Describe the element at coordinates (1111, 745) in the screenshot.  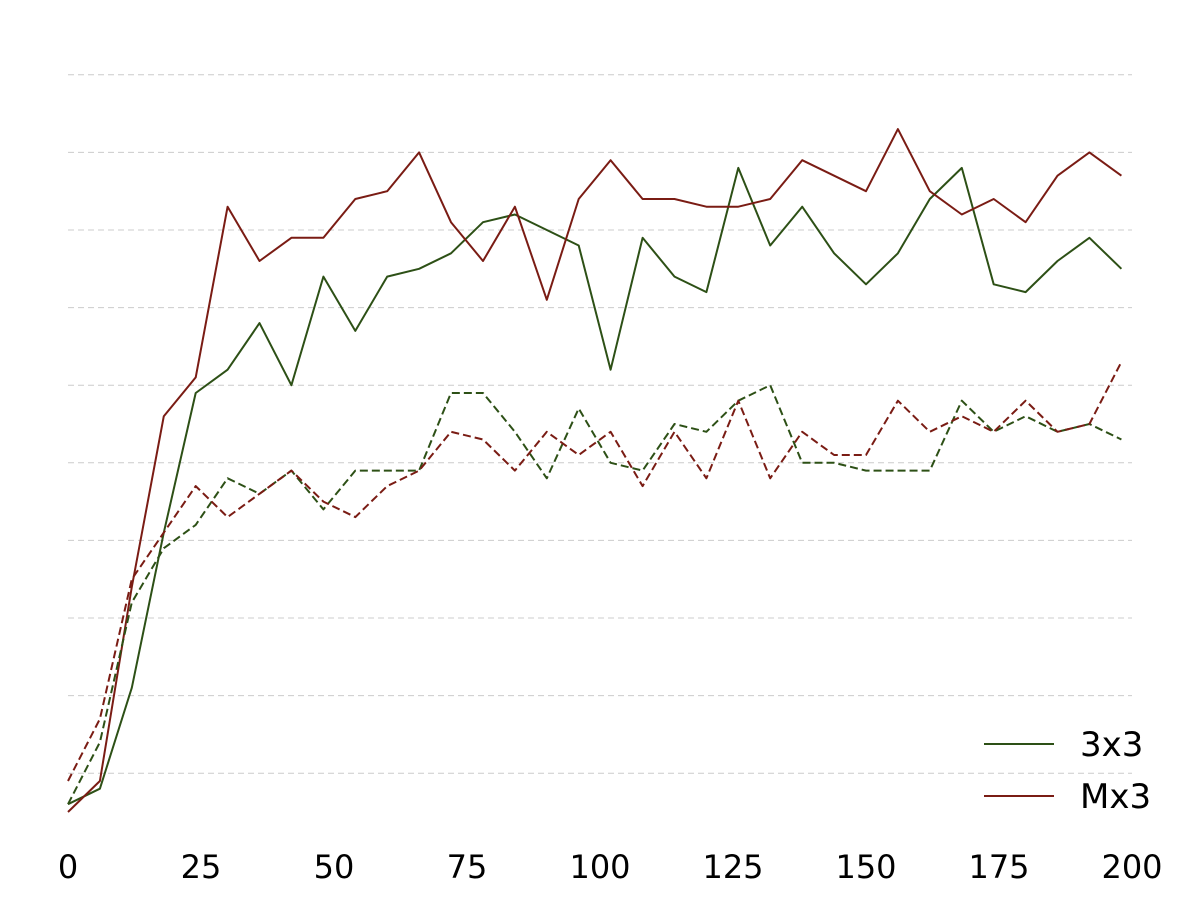
I see `legend-label-0: 3x3` at that location.